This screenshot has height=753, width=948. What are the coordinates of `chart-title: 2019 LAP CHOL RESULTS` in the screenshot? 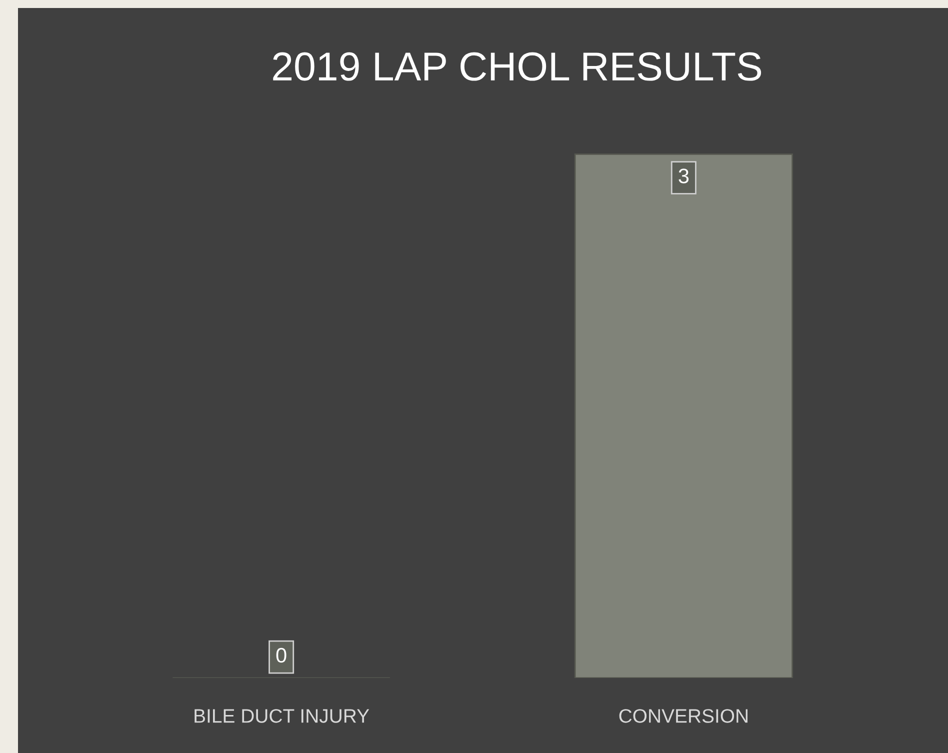 It's located at (517, 66).